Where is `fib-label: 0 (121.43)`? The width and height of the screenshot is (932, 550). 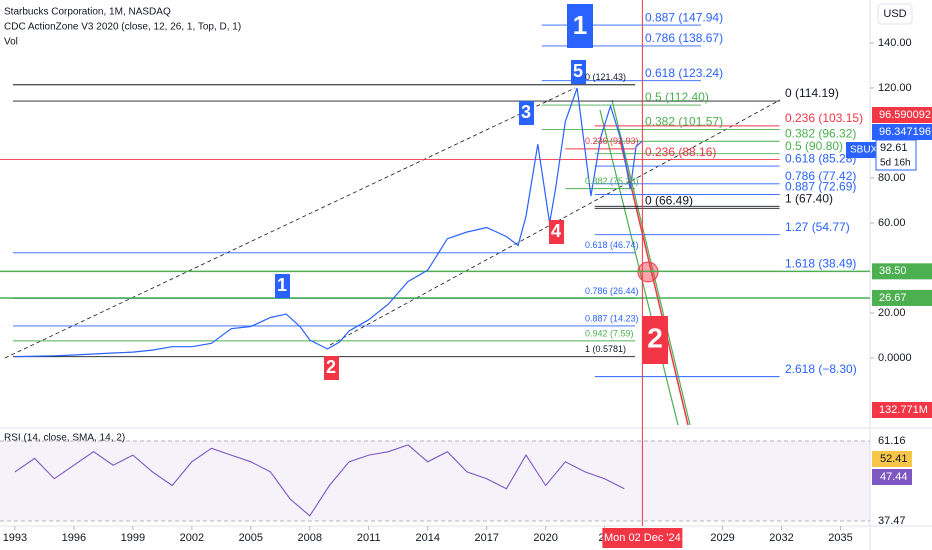
fib-label: 0 (121.43) is located at coordinates (605, 77).